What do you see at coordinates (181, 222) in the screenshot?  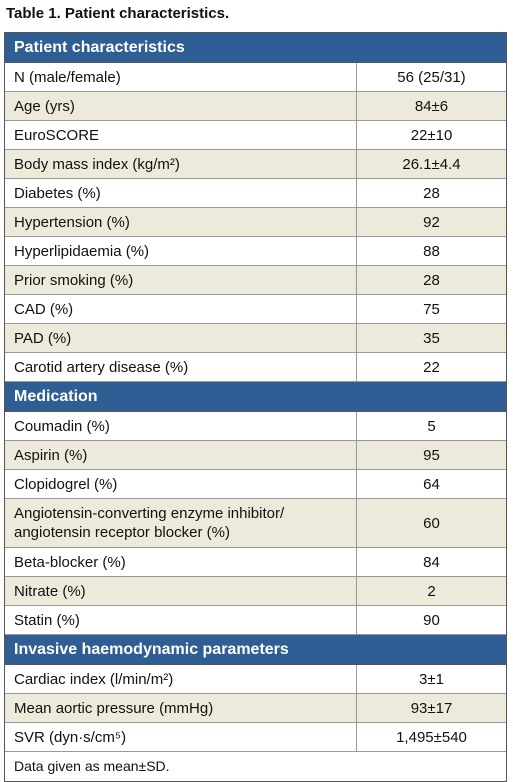 I see `row-label: Hypertension (%)` at bounding box center [181, 222].